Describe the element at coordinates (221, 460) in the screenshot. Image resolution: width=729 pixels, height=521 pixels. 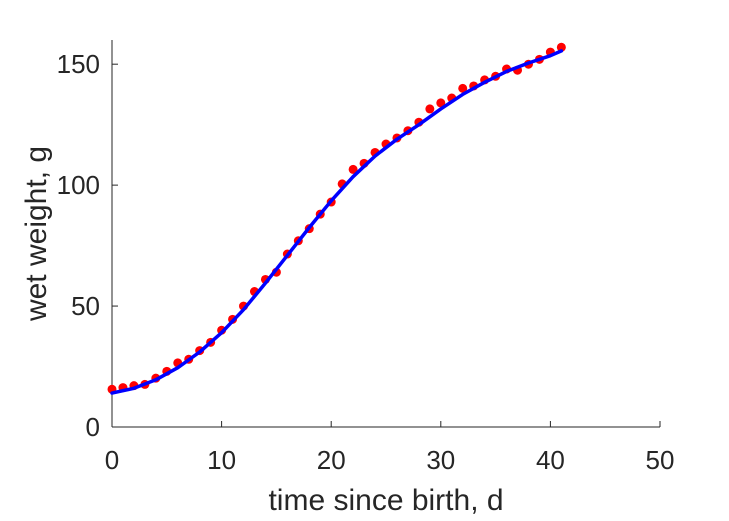
I see `x-tick-label: 10` at that location.